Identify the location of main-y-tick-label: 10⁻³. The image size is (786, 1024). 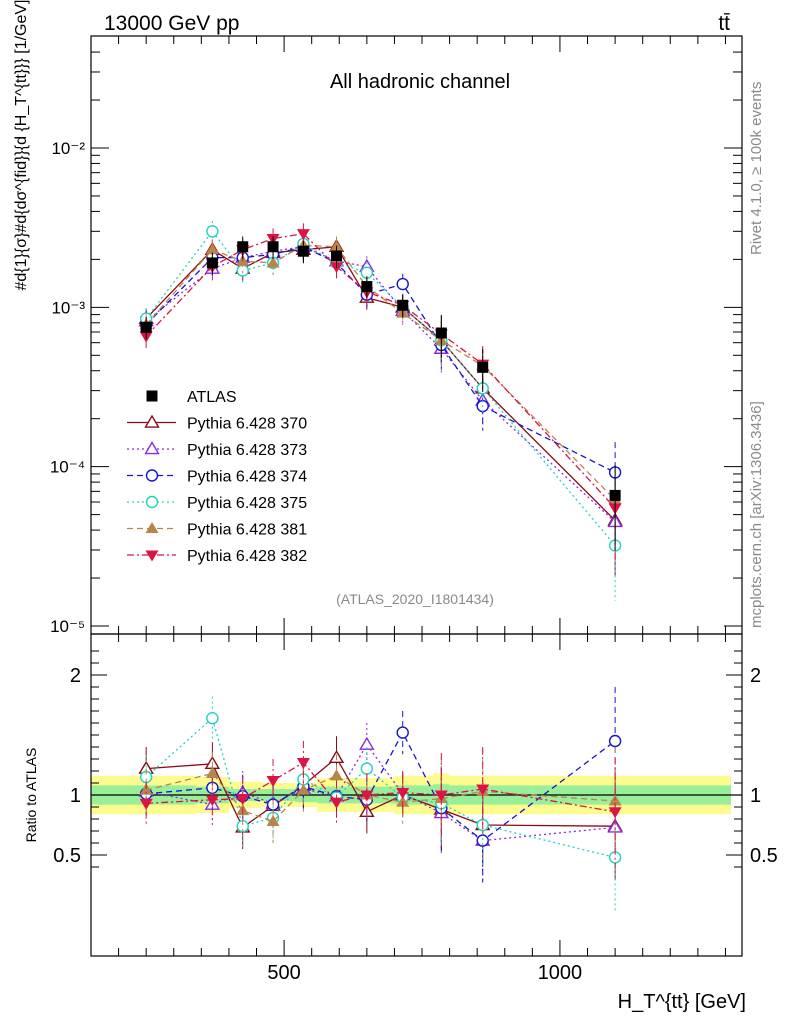
(68, 307).